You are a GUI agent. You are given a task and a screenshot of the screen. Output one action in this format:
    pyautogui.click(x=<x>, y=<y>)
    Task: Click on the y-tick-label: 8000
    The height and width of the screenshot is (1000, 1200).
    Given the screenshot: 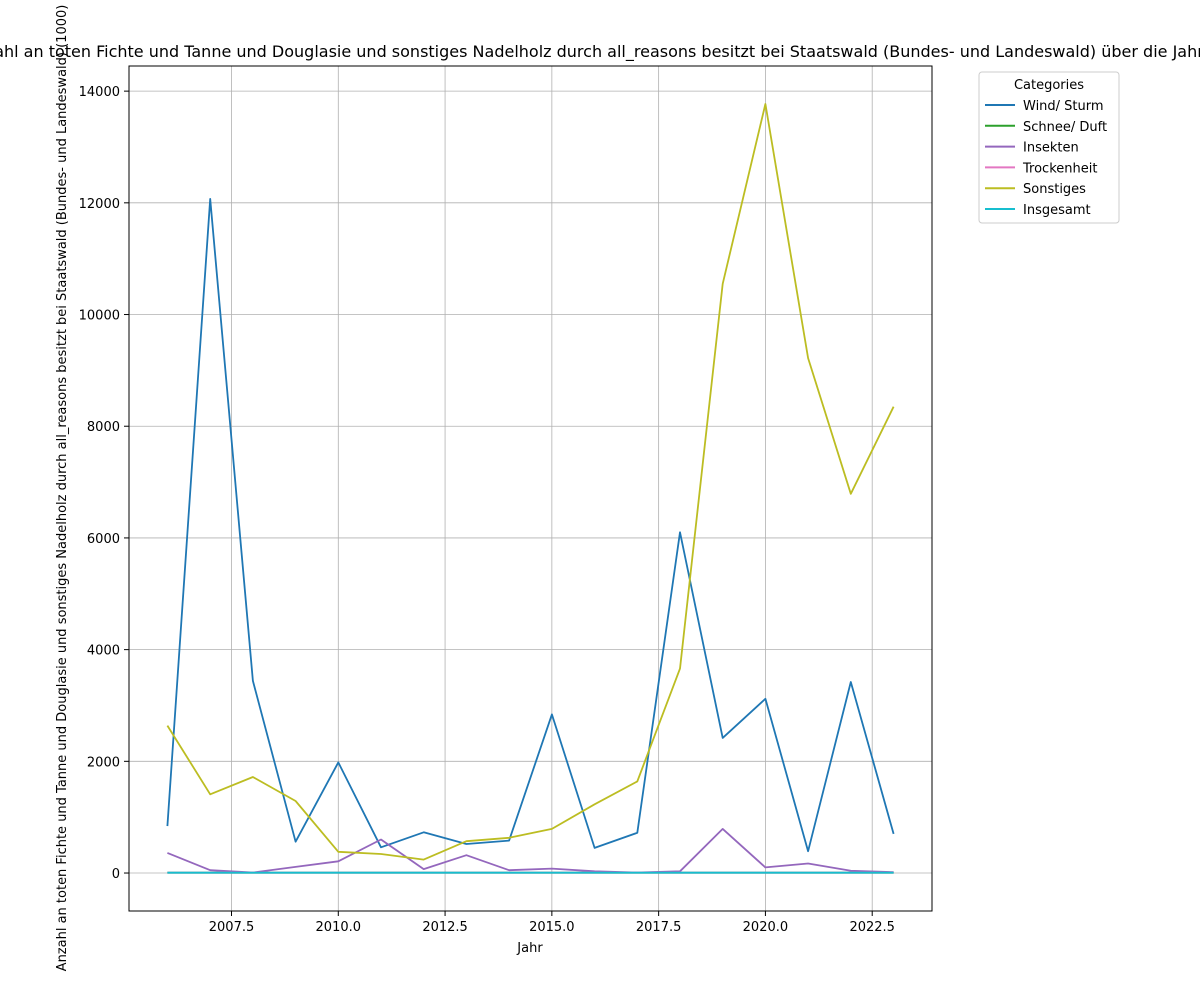 What is the action you would take?
    pyautogui.click(x=103, y=427)
    